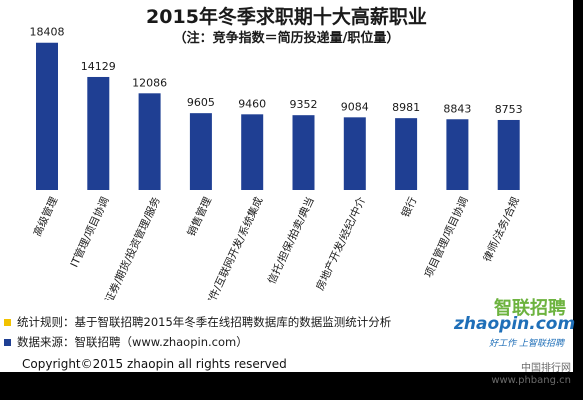 The image size is (583, 400). I want to click on watermark-line1: 中国排行网, so click(546, 368).